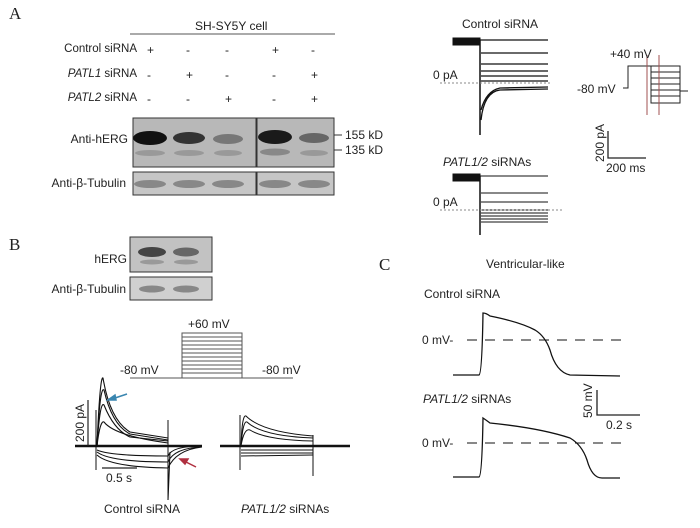 The height and width of the screenshot is (528, 700). I want to click on herg-blot-b, so click(171, 254).